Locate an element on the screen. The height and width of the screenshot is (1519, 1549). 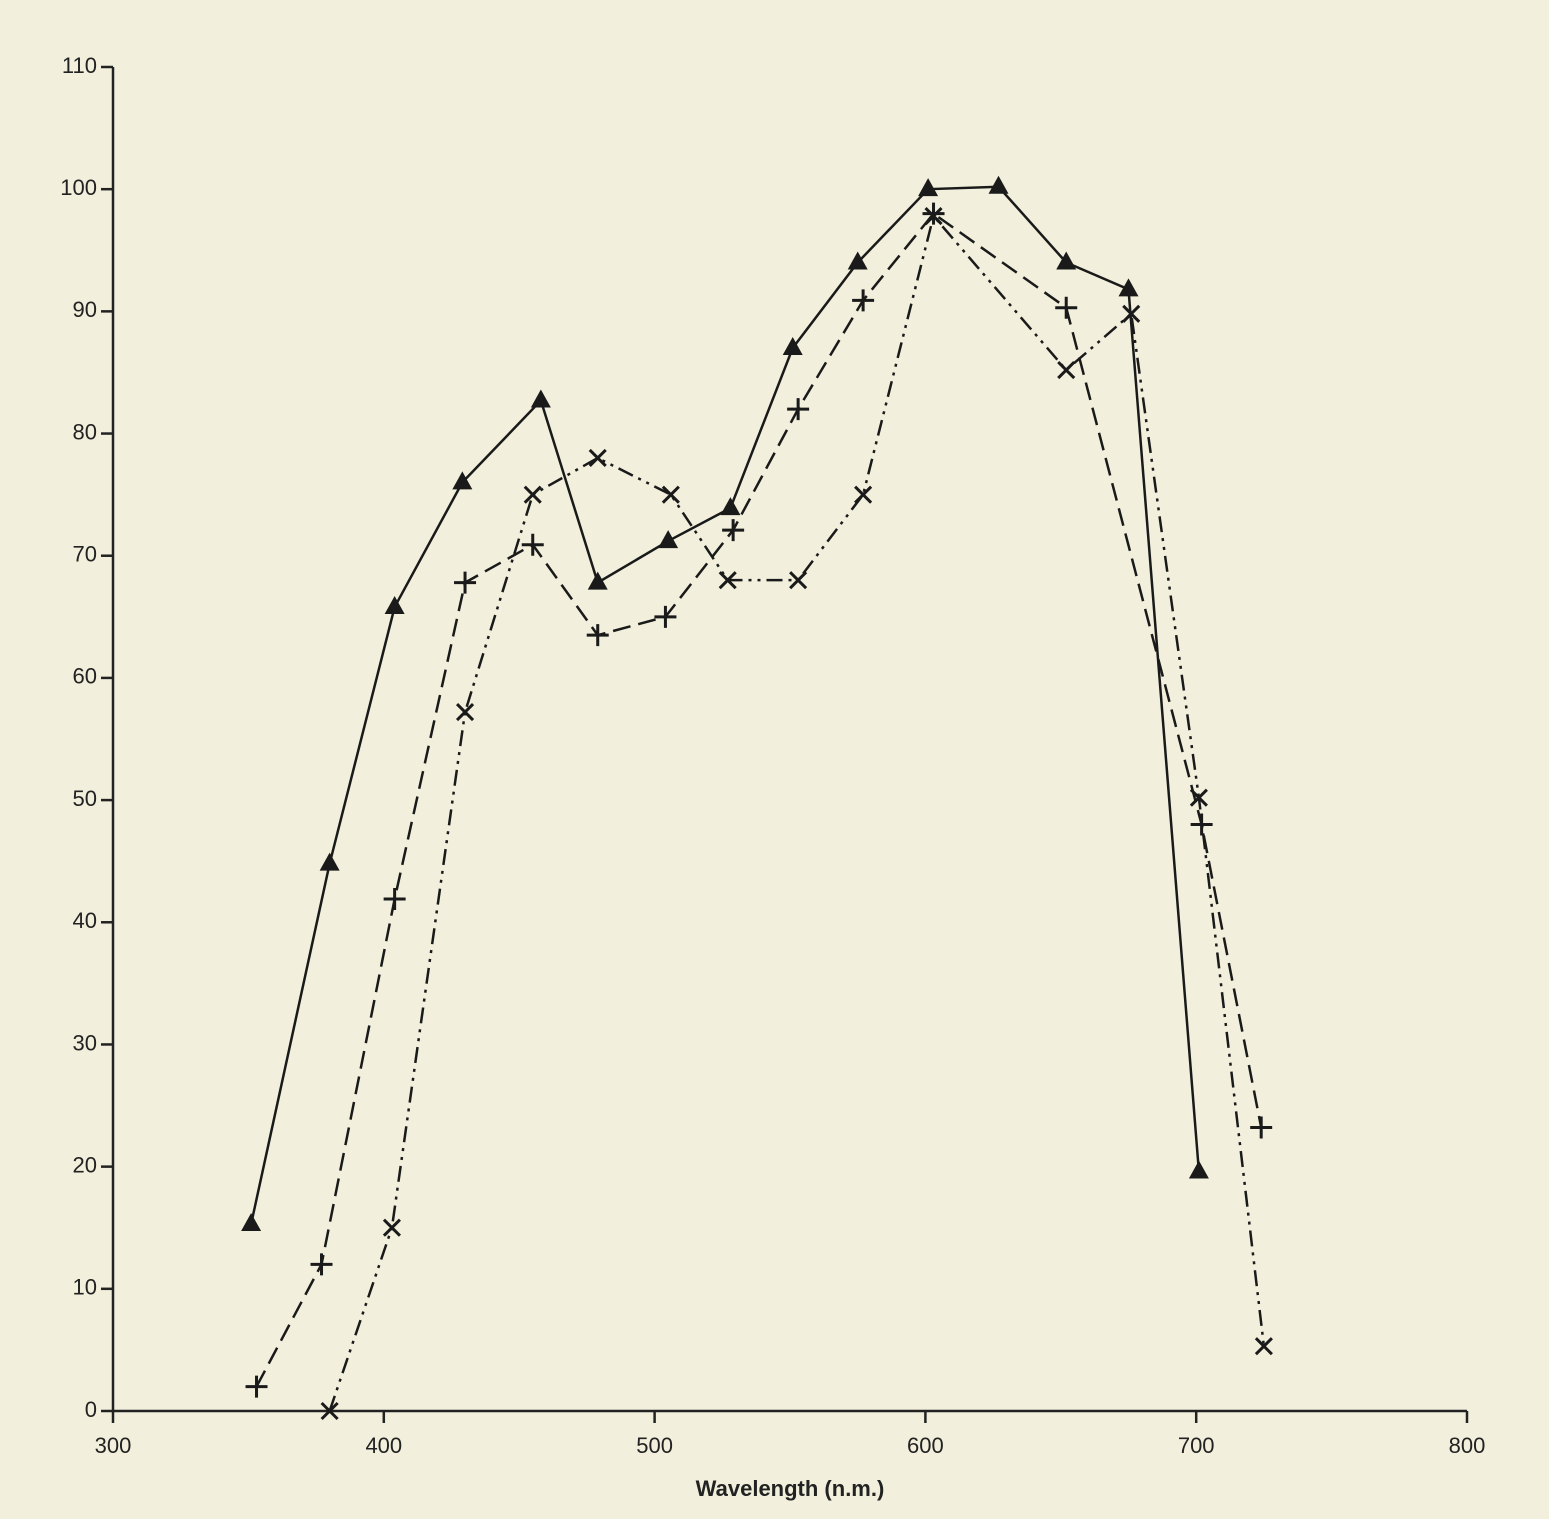
y-tick-label: 70 is located at coordinates (85, 554).